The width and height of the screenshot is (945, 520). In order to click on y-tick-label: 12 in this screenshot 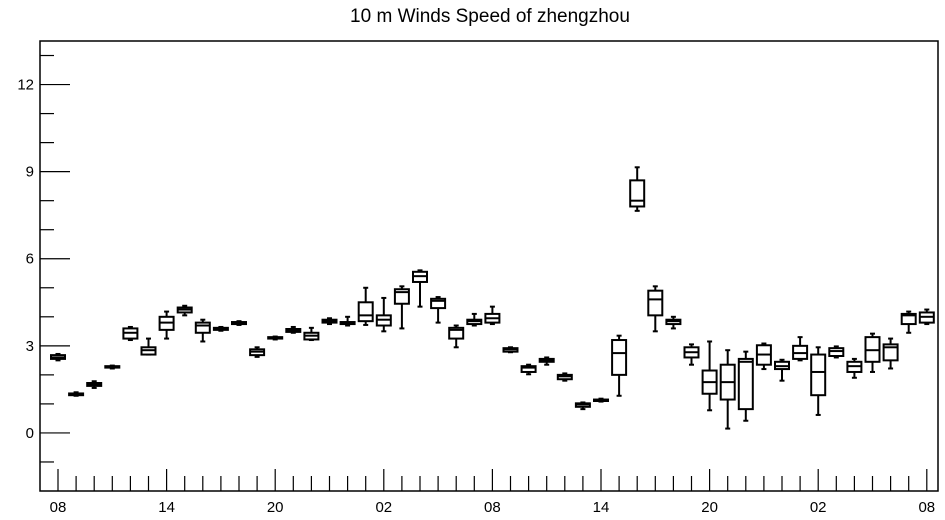, I will do `click(25, 85)`.